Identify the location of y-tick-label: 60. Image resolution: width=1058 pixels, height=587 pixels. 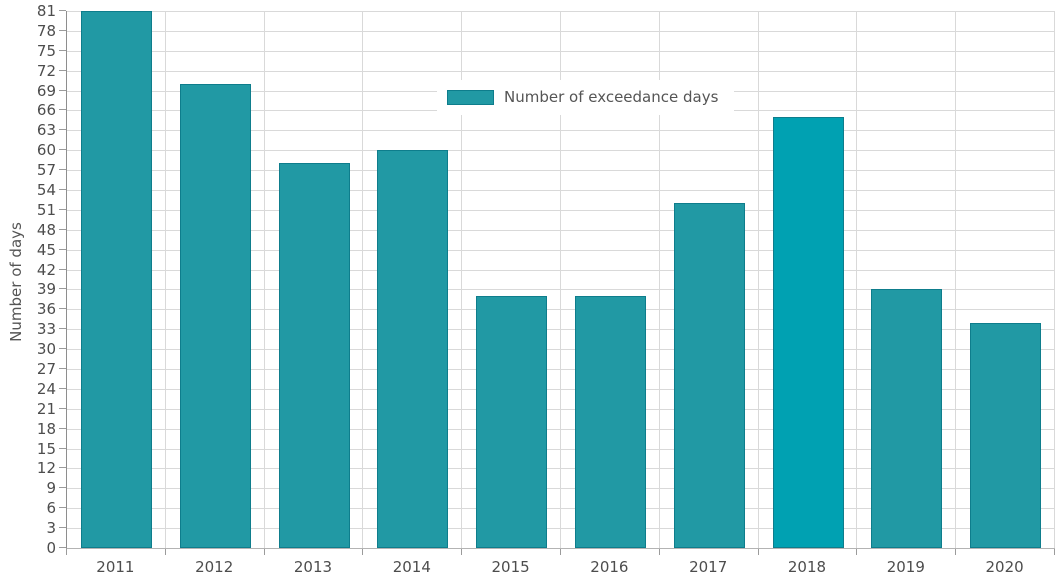
(46, 150).